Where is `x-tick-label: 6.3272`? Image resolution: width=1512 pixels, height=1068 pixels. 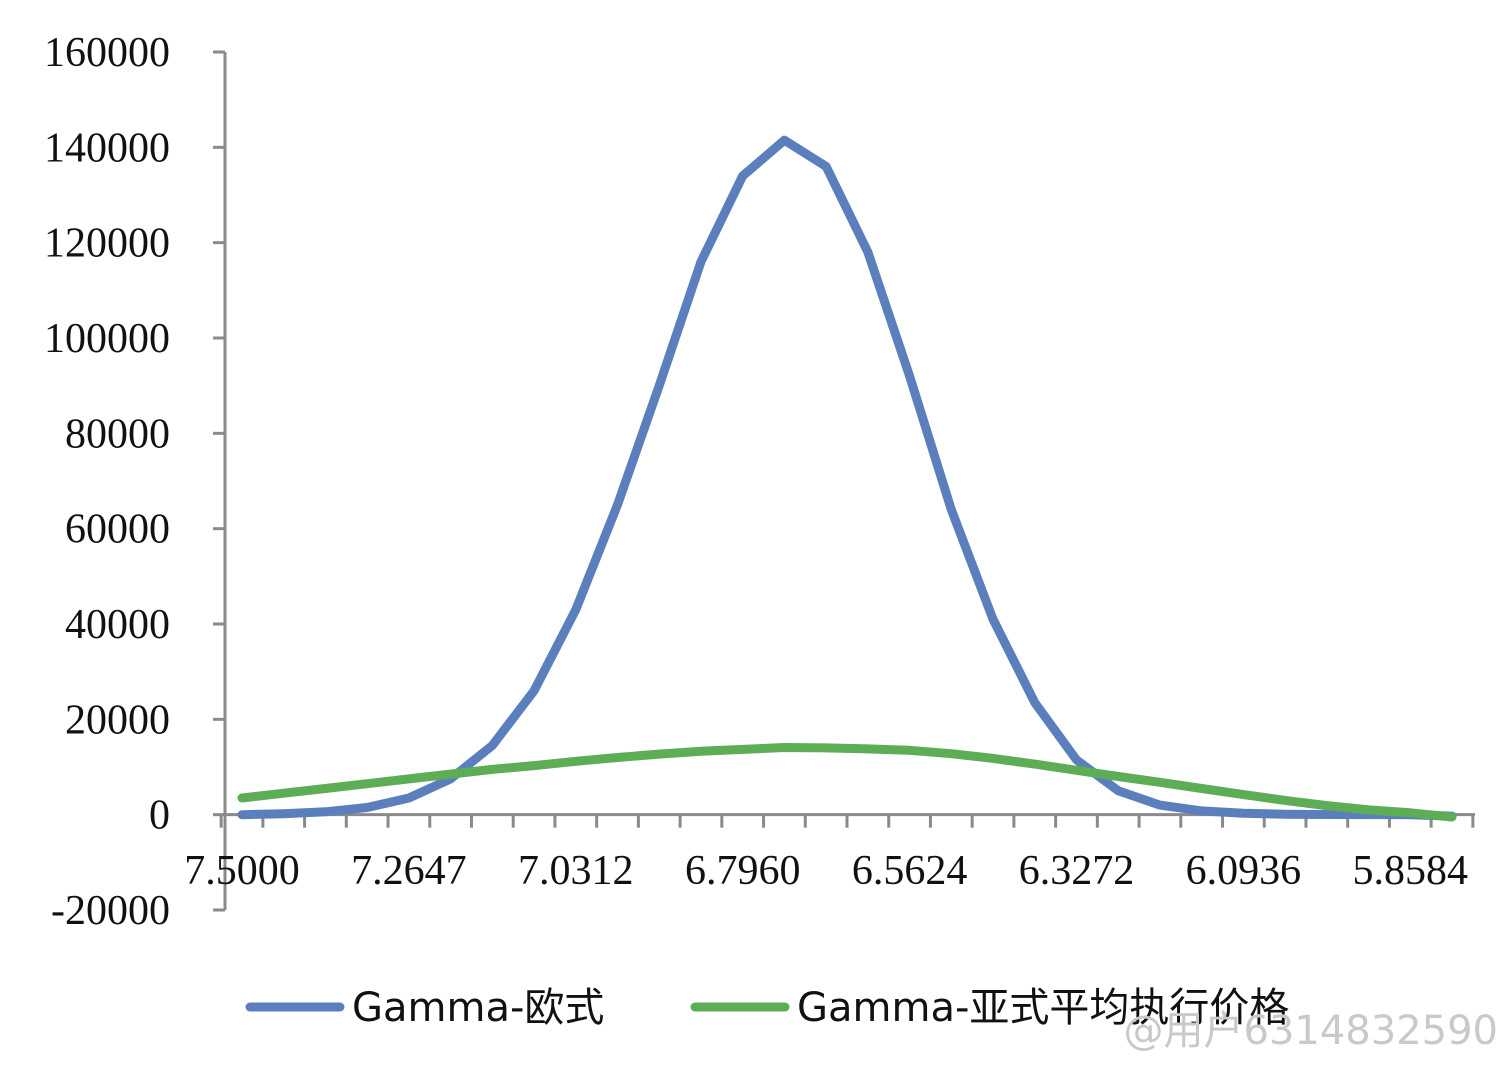 x-tick-label: 6.3272 is located at coordinates (1077, 871).